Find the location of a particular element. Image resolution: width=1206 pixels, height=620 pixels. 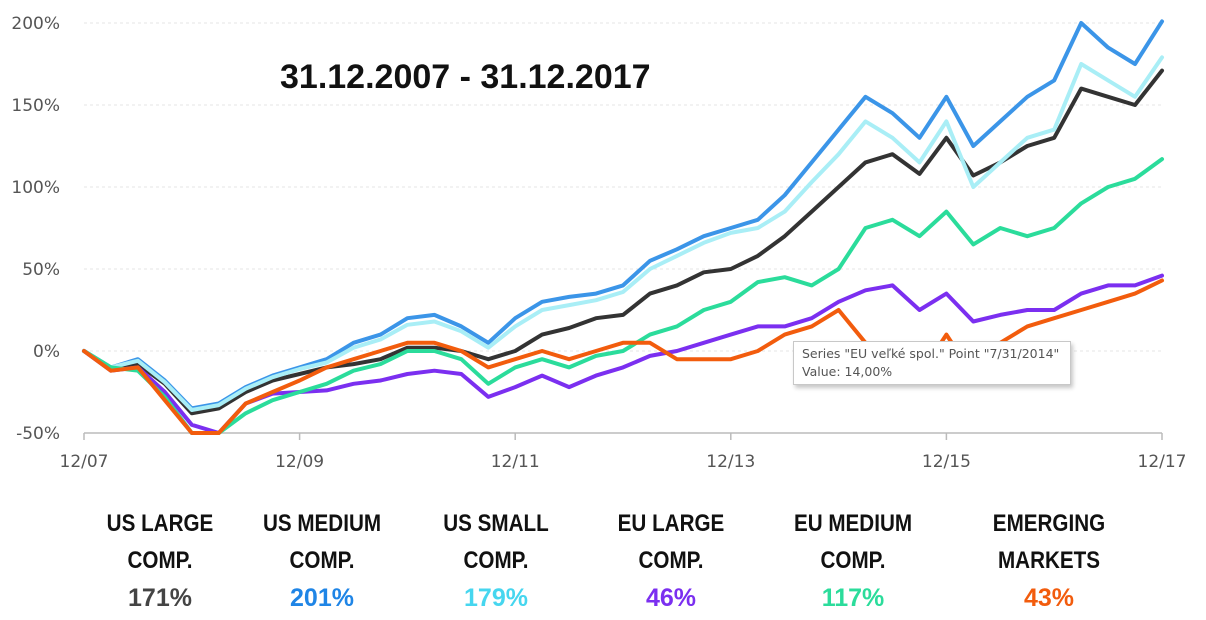

y-tick-label: 0% is located at coordinates (46, 352).